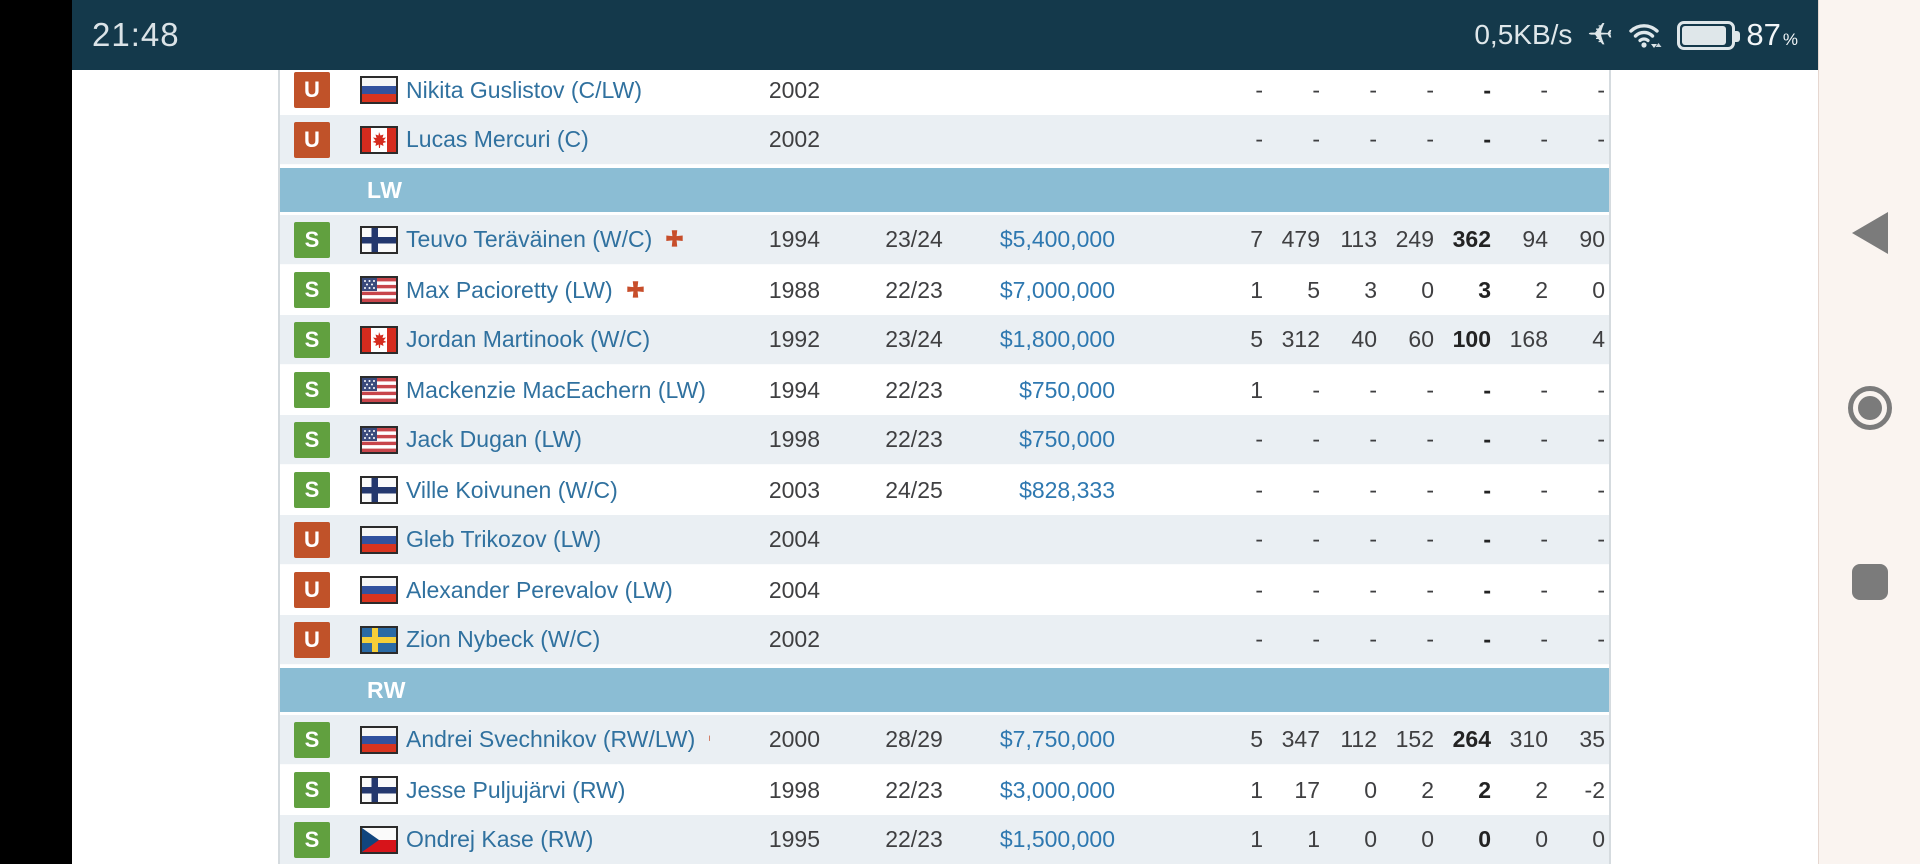 The image size is (1920, 864). What do you see at coordinates (551, 739) in the screenshot?
I see `player-name-link: Andrei Svechnikov (RW/LW)` at bounding box center [551, 739].